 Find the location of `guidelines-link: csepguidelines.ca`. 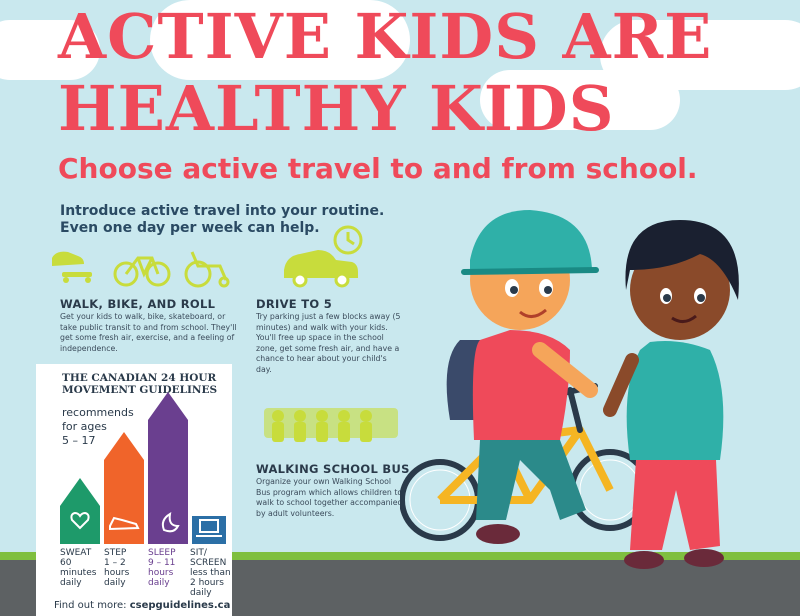

guidelines-link: csepguidelines.ca is located at coordinates (180, 605).